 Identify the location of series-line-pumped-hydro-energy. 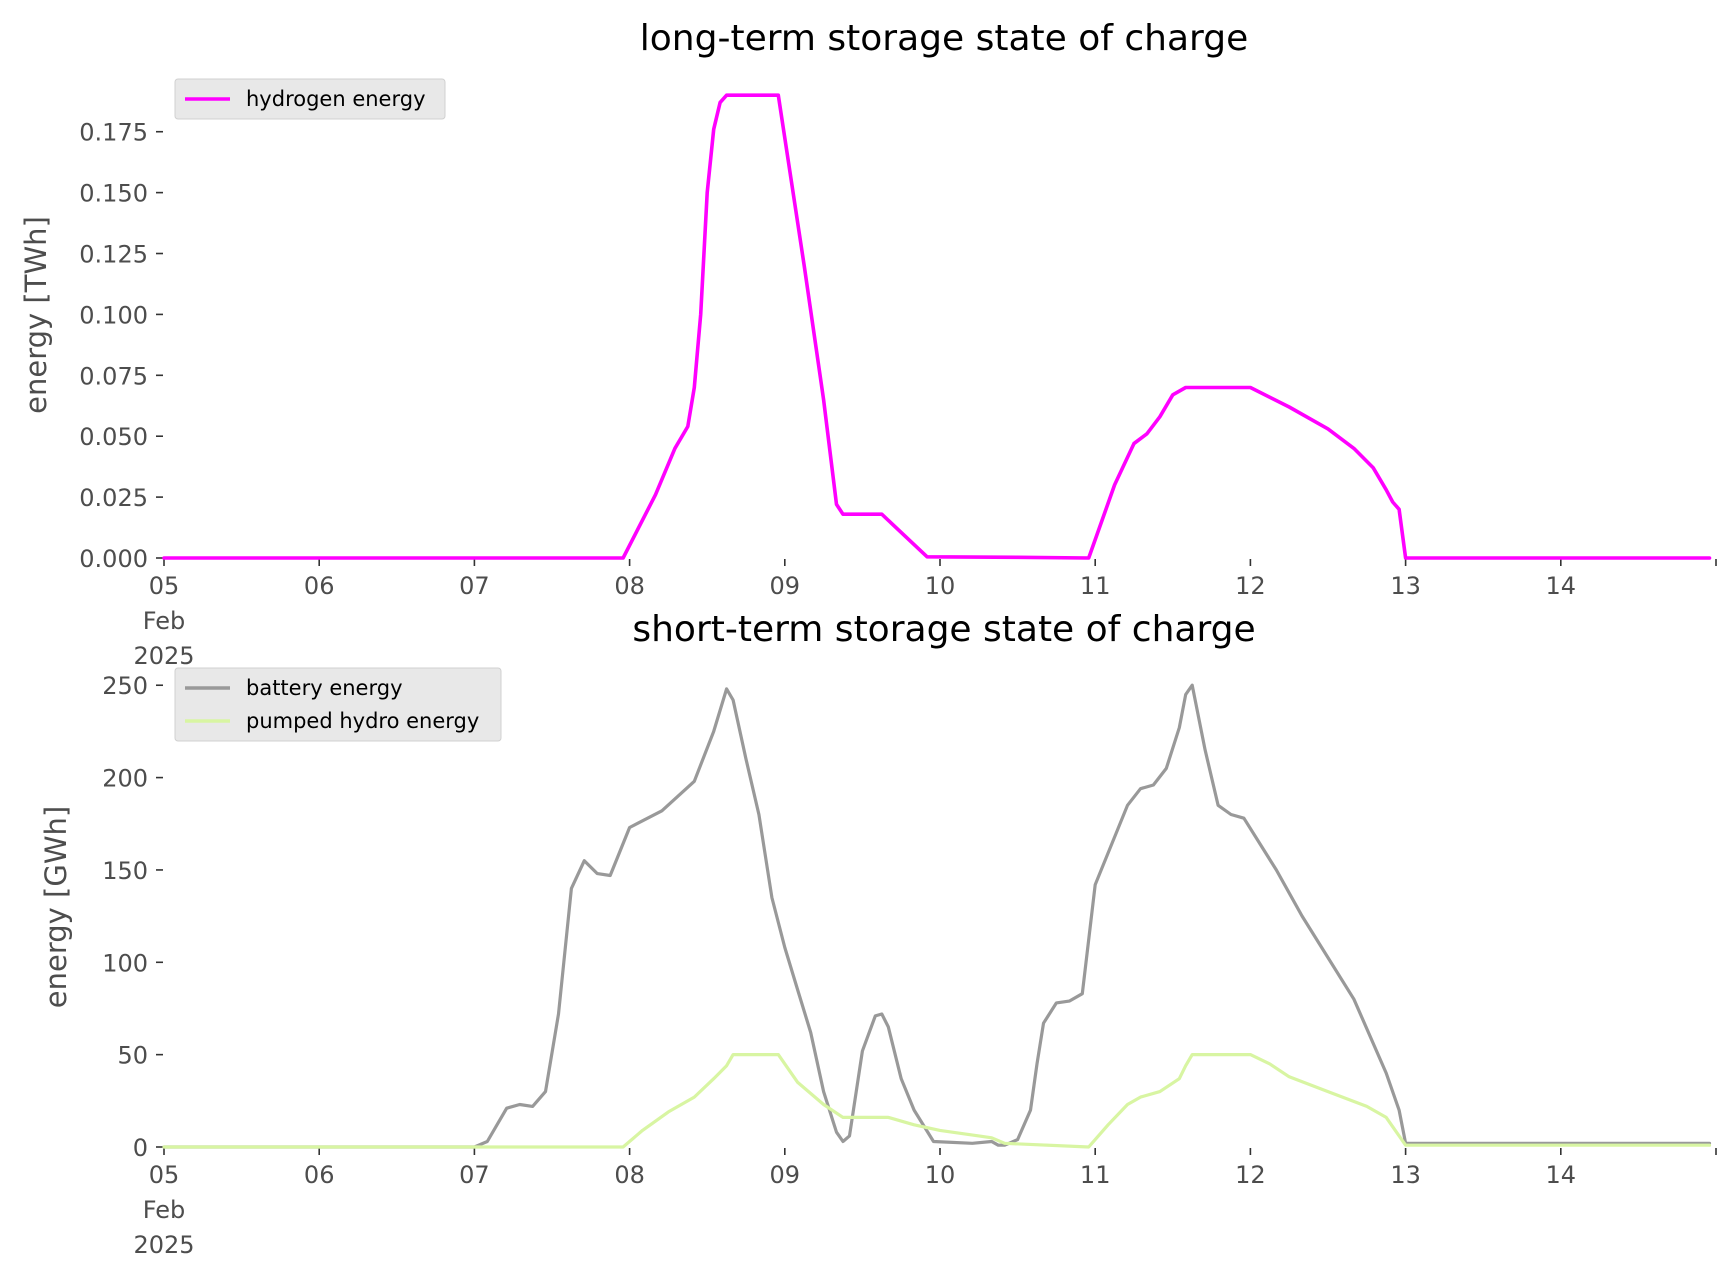
(937, 1100).